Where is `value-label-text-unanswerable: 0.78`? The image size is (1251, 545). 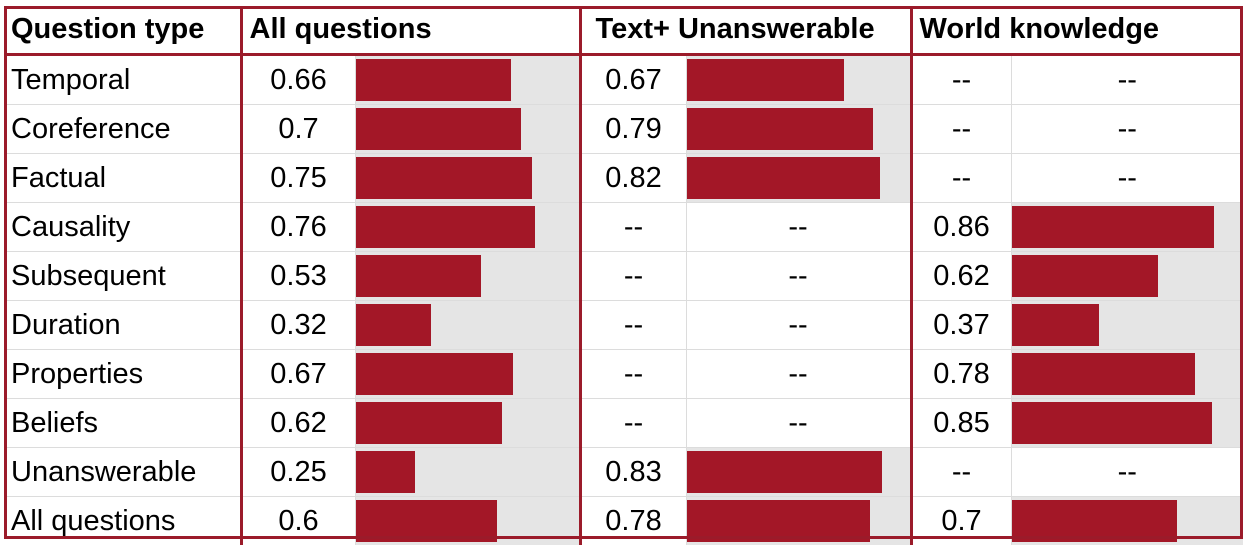
value-label-text-unanswerable: 0.78 is located at coordinates (633, 521).